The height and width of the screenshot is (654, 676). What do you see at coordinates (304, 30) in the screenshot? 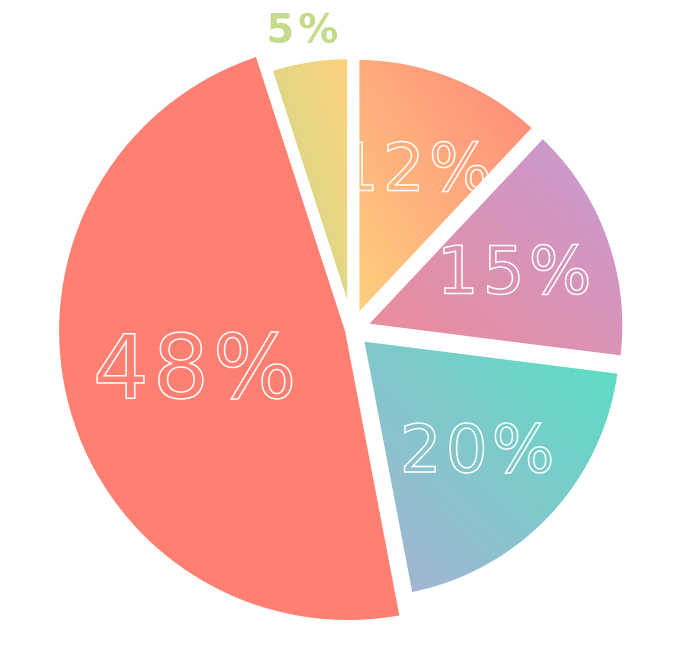
I see `value-label: 5%` at bounding box center [304, 30].